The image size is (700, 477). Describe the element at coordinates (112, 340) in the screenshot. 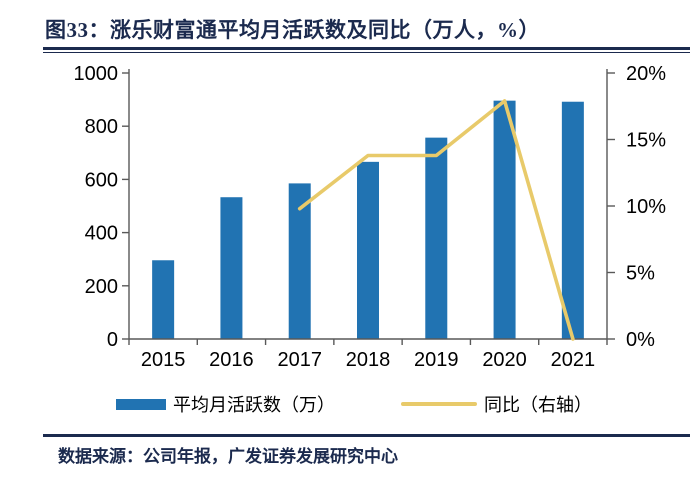

I see `left-axis-label: 0` at that location.